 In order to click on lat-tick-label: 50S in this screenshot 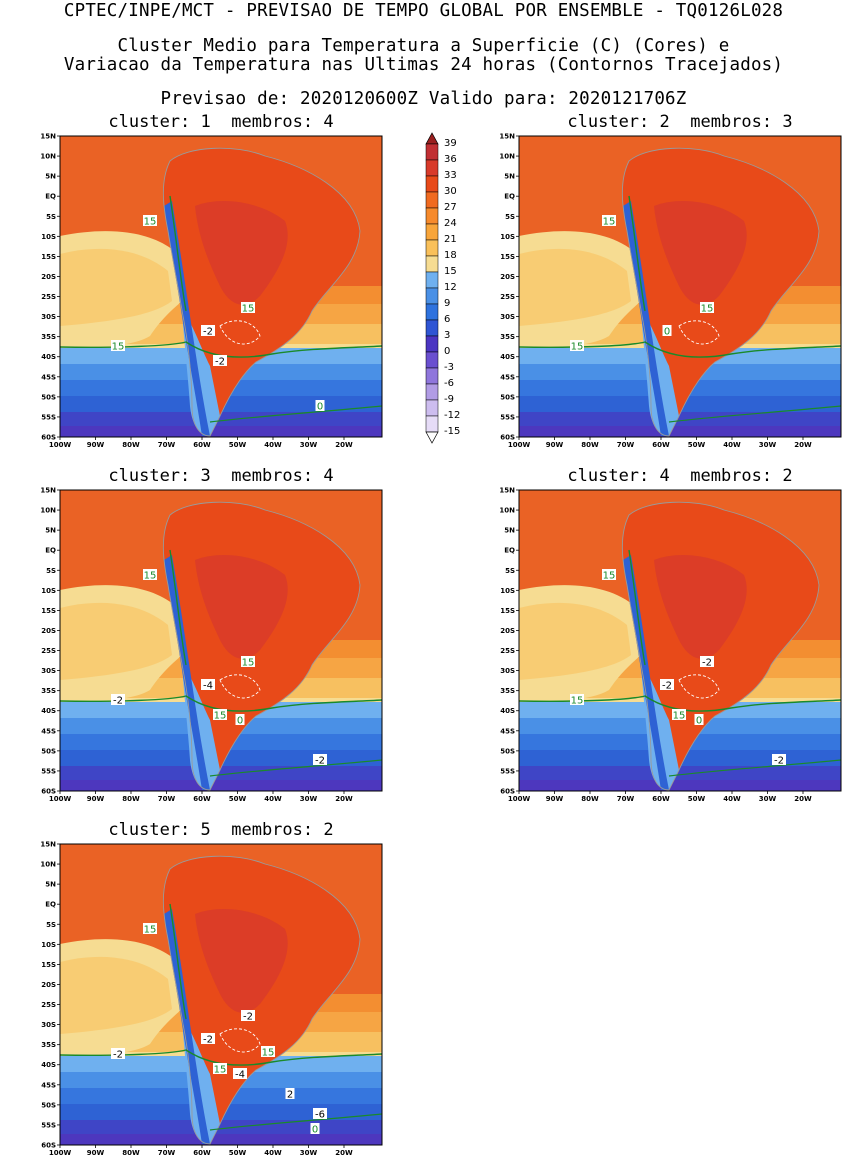, I will do `click(48, 397)`.